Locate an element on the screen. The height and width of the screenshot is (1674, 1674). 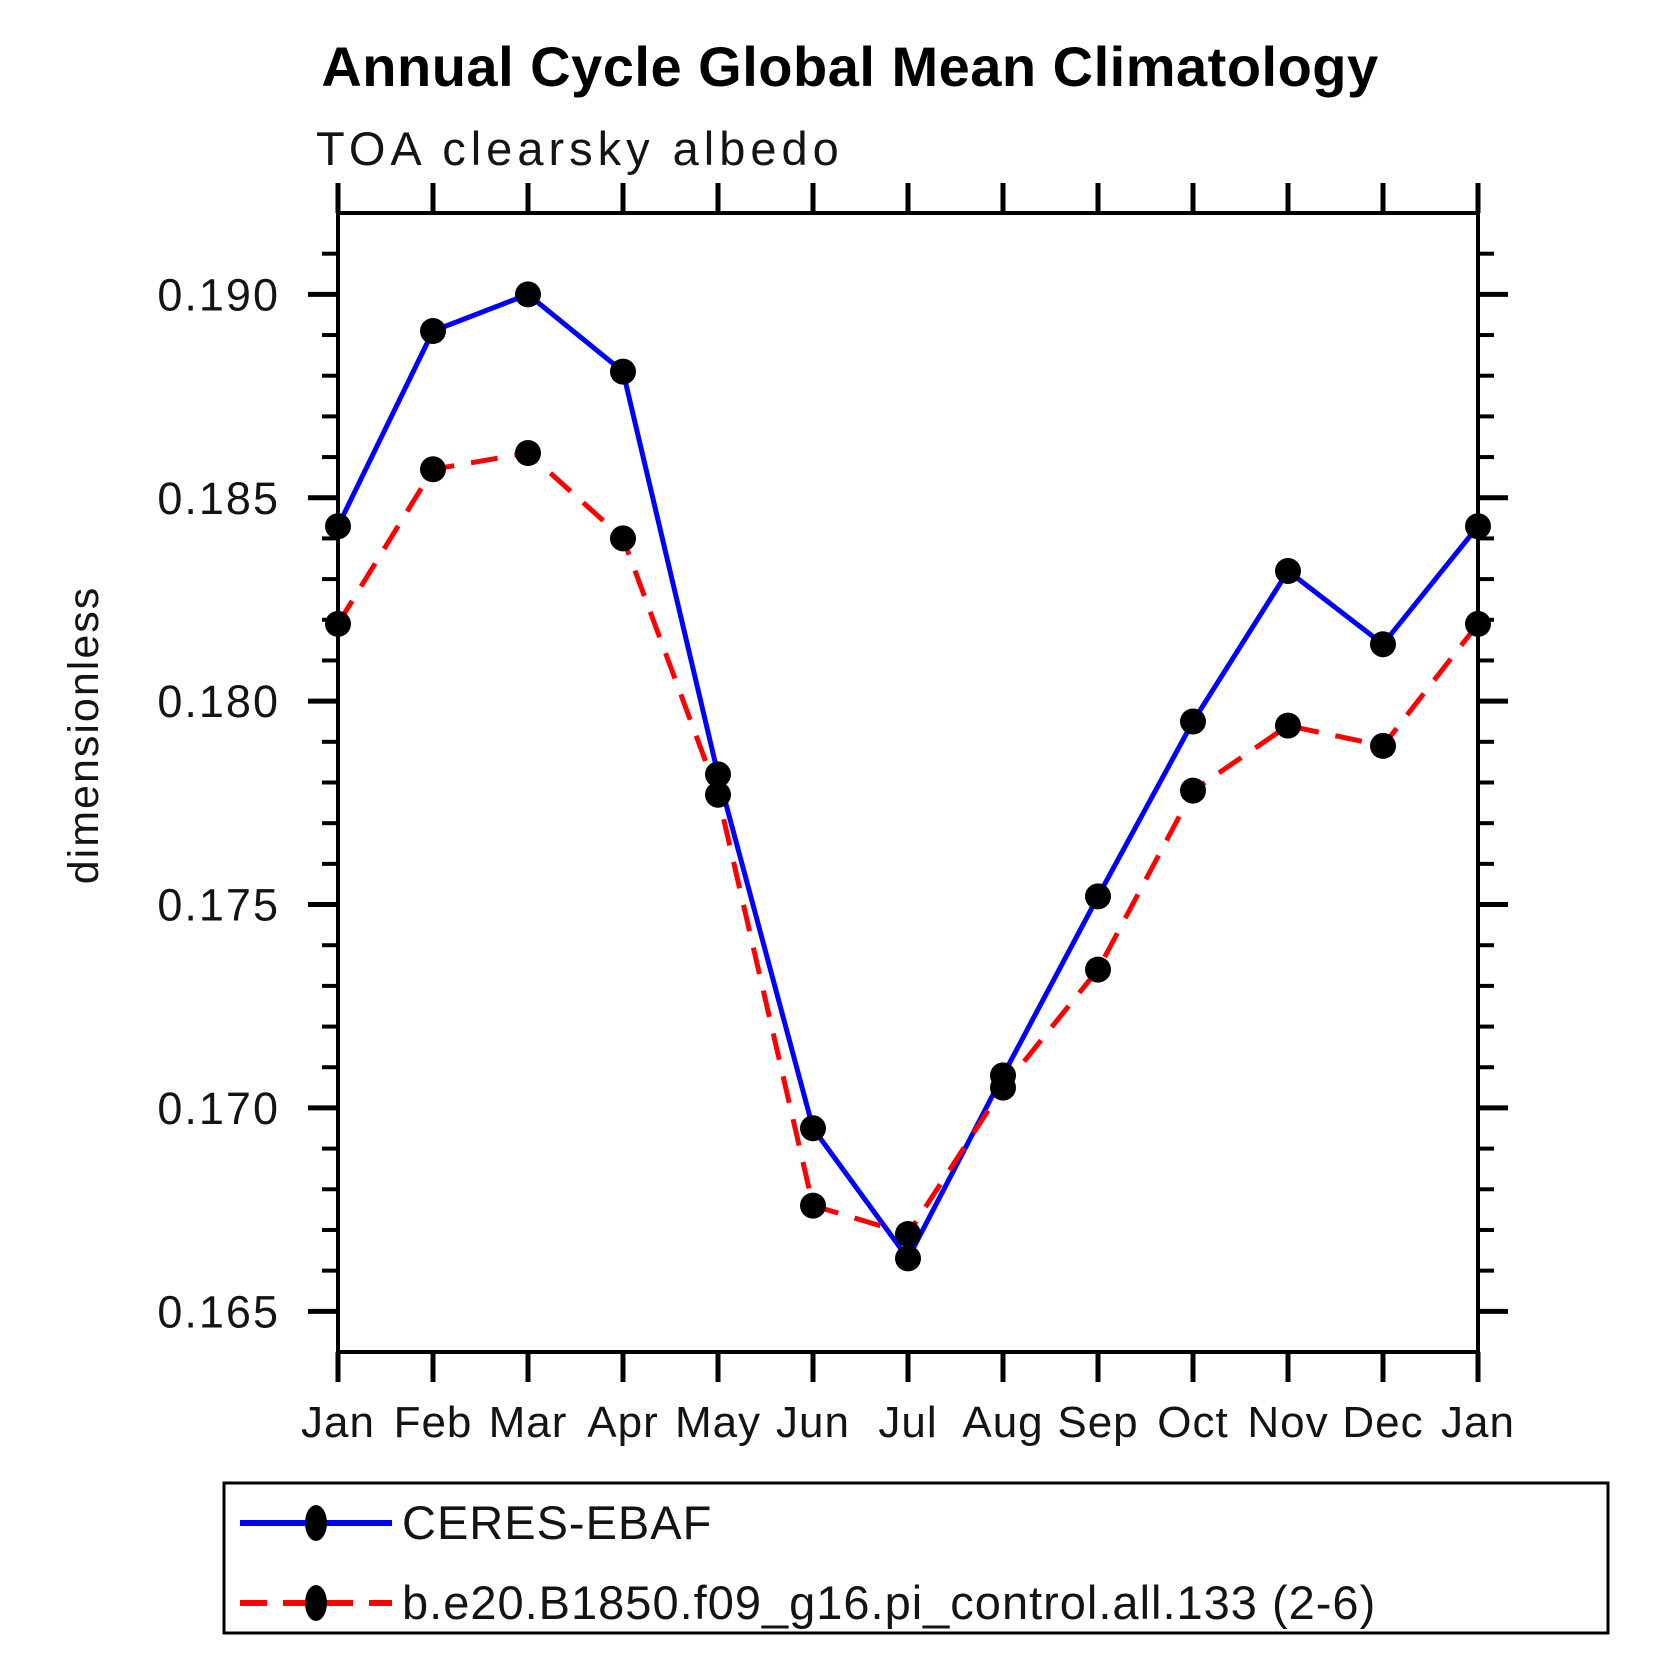
y-axis-label: dimensionless is located at coordinates (84, 735).